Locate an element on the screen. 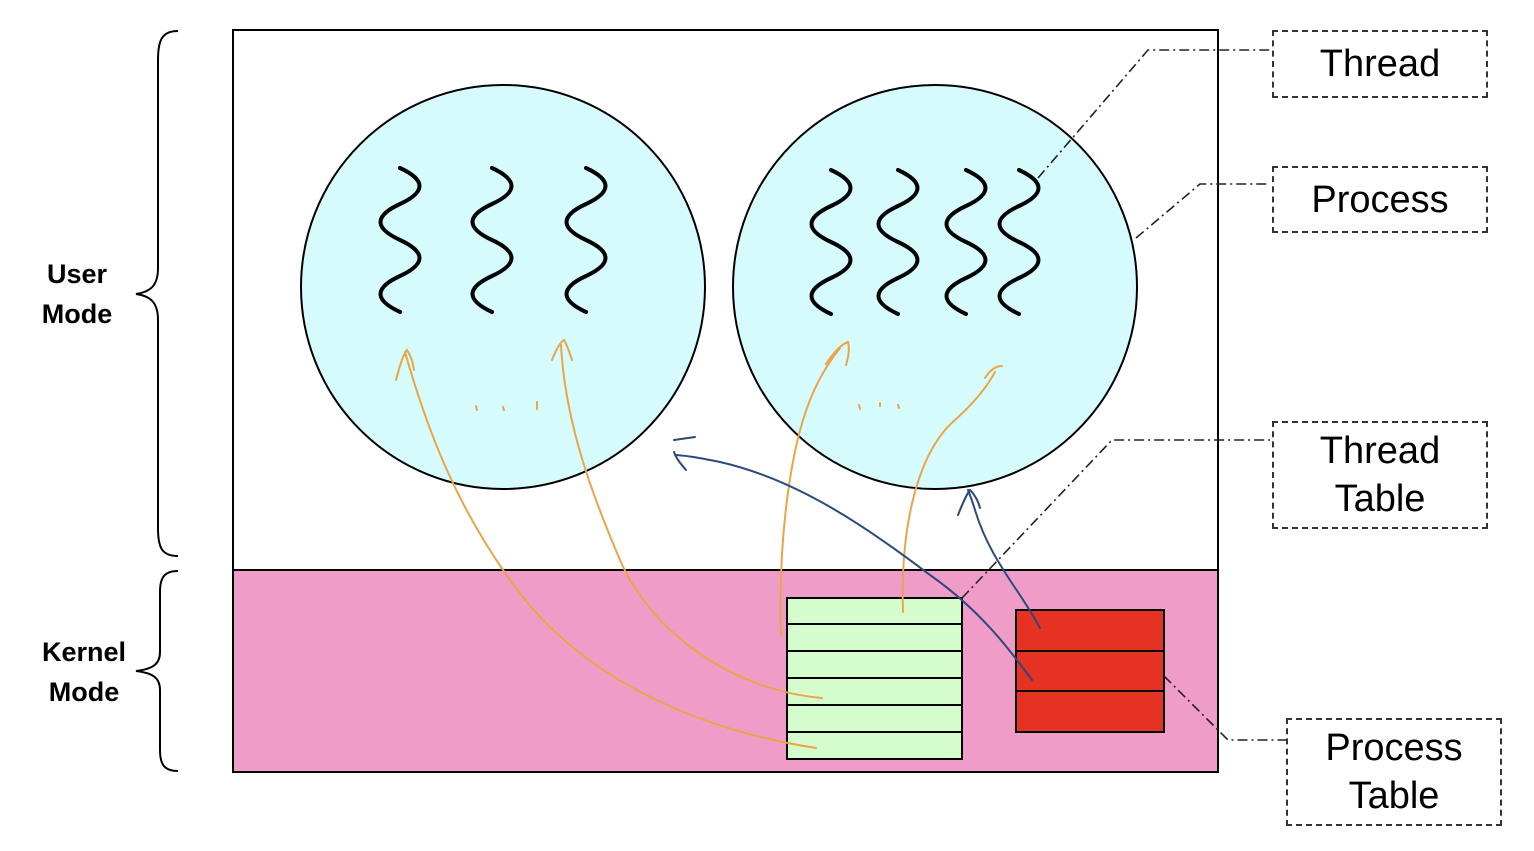 This screenshot has width=1534, height=851. thread-callout-text: Thread is located at coordinates (1380, 64).